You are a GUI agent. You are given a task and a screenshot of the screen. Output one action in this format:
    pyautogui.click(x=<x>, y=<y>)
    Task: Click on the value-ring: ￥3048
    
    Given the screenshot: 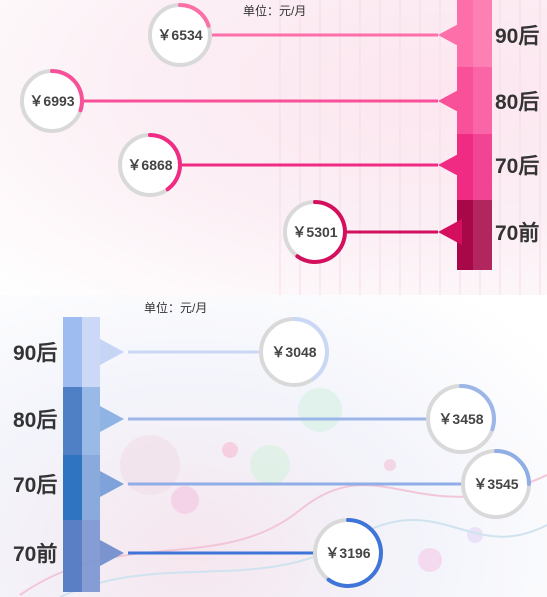 What is the action you would take?
    pyautogui.click(x=294, y=352)
    